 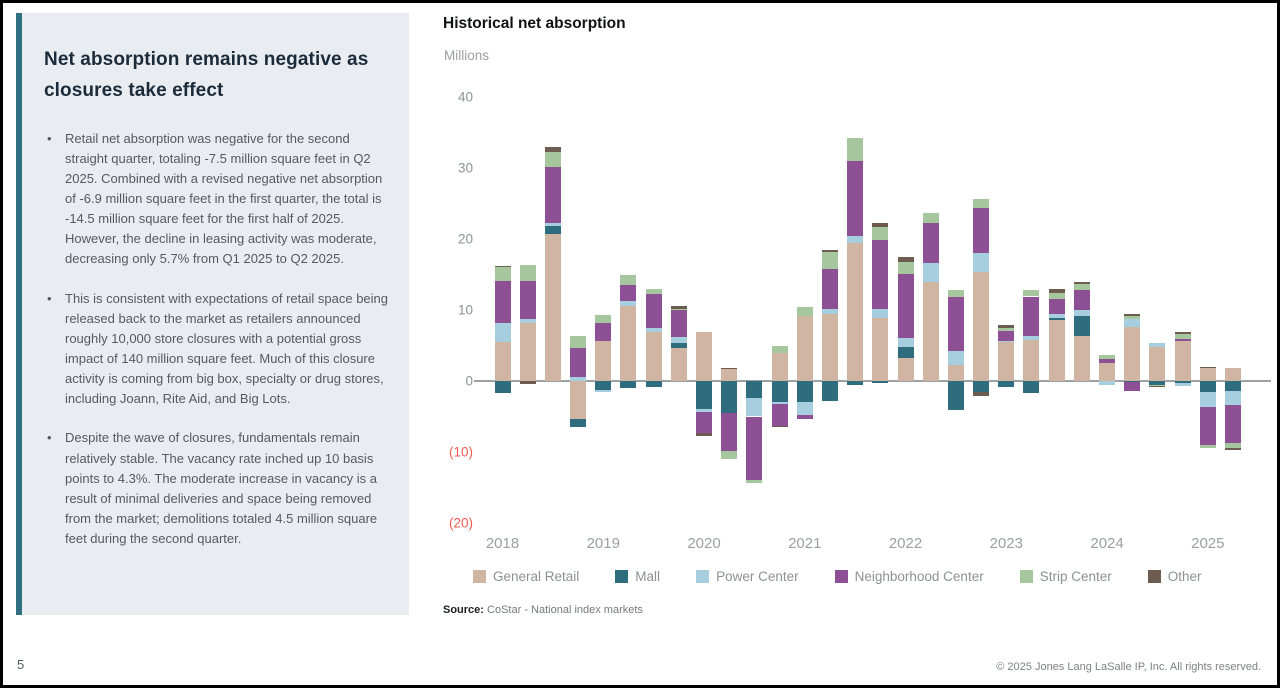 What do you see at coordinates (1184, 576) in the screenshot?
I see `legend-label: Other` at bounding box center [1184, 576].